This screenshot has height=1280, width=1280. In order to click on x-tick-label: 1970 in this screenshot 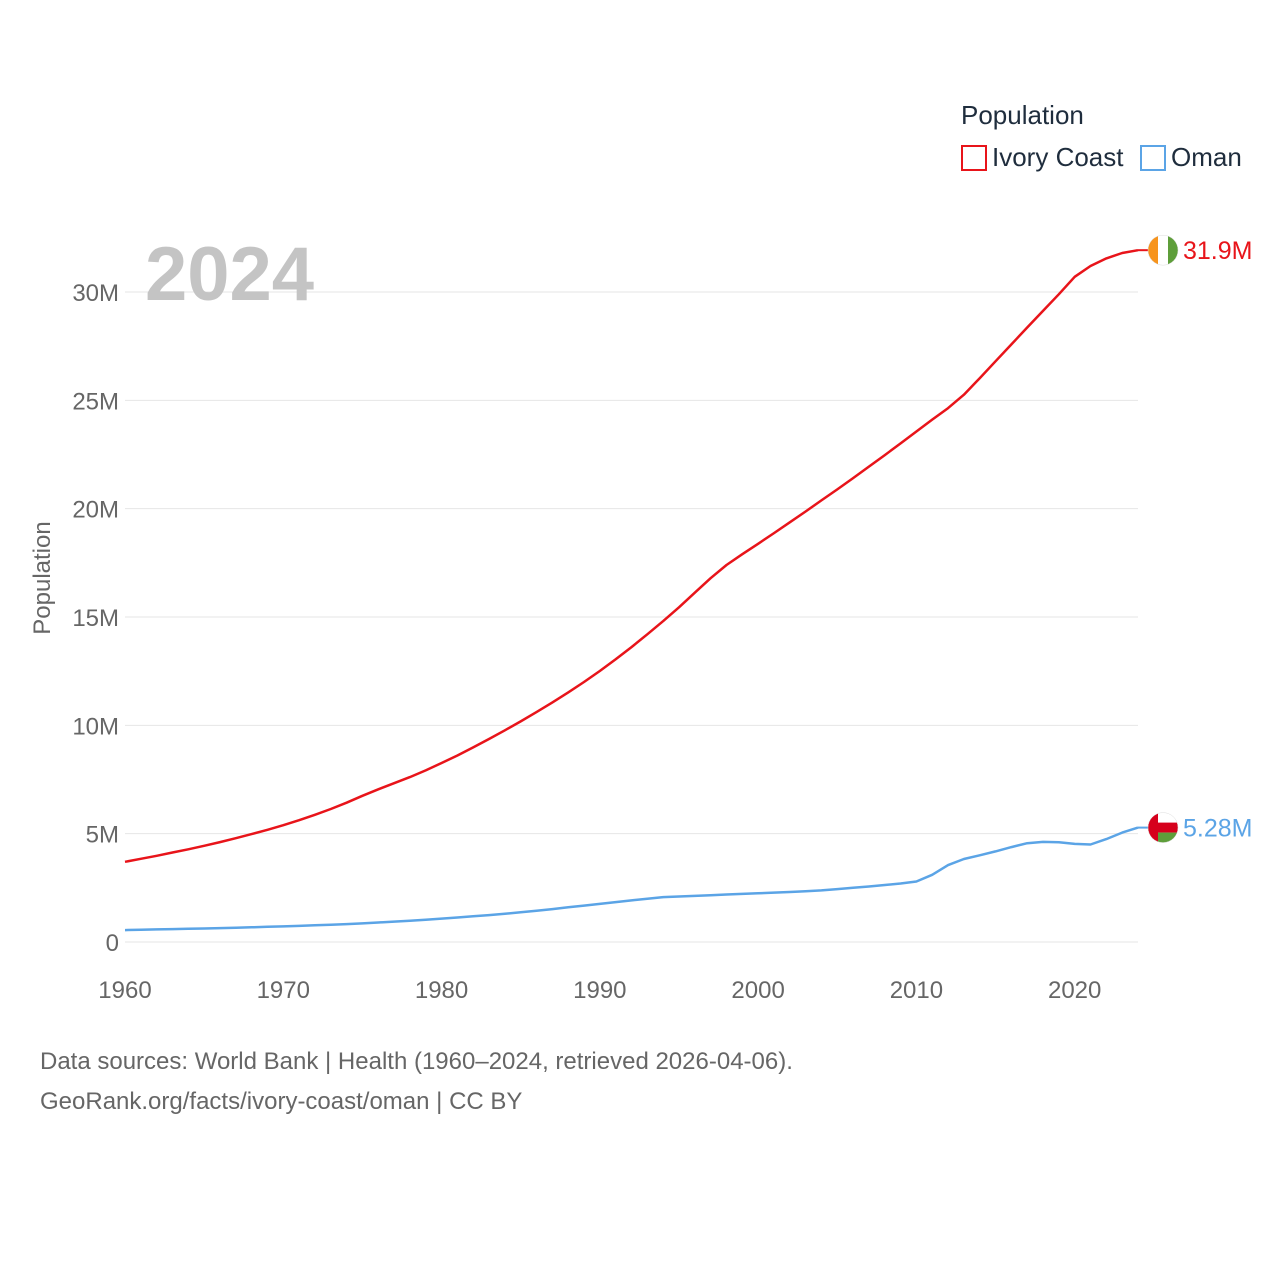, I will do `click(283, 990)`.